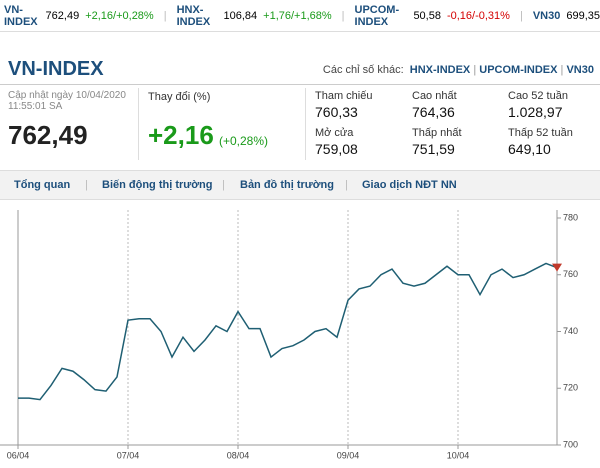  Describe the element at coordinates (427, 15) in the screenshot. I see `ticker-value: 50,58` at that location.